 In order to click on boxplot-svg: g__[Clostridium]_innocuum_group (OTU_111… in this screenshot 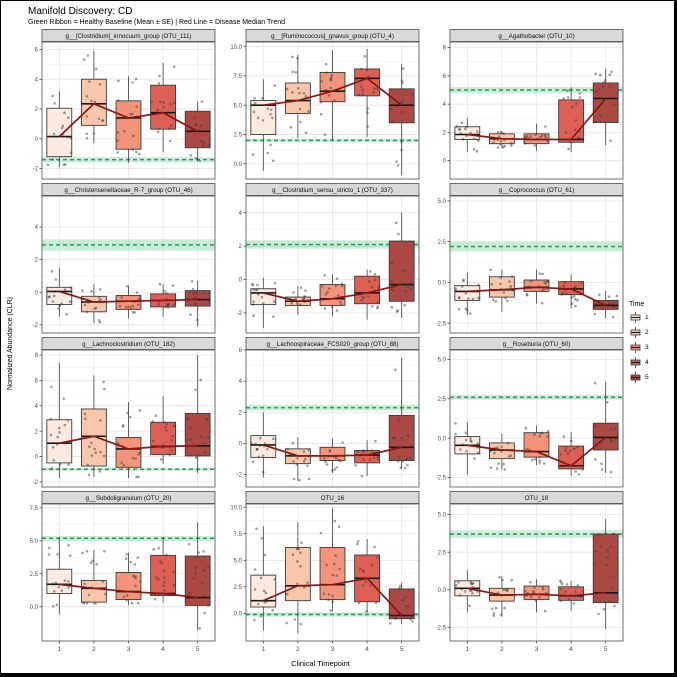, I will do `click(124, 104)`.